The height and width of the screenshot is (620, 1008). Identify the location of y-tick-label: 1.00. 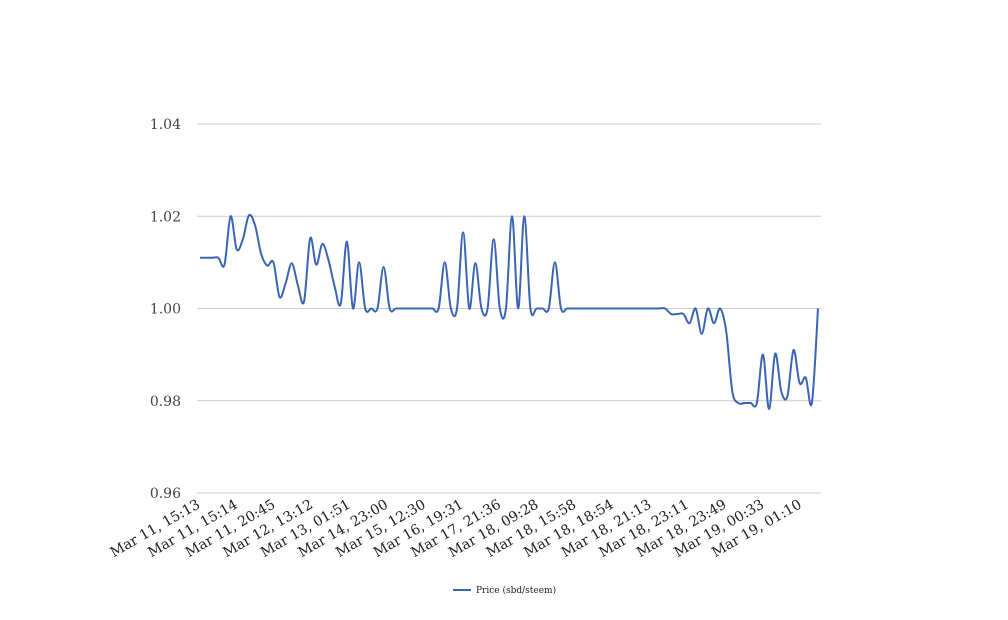
(165, 310).